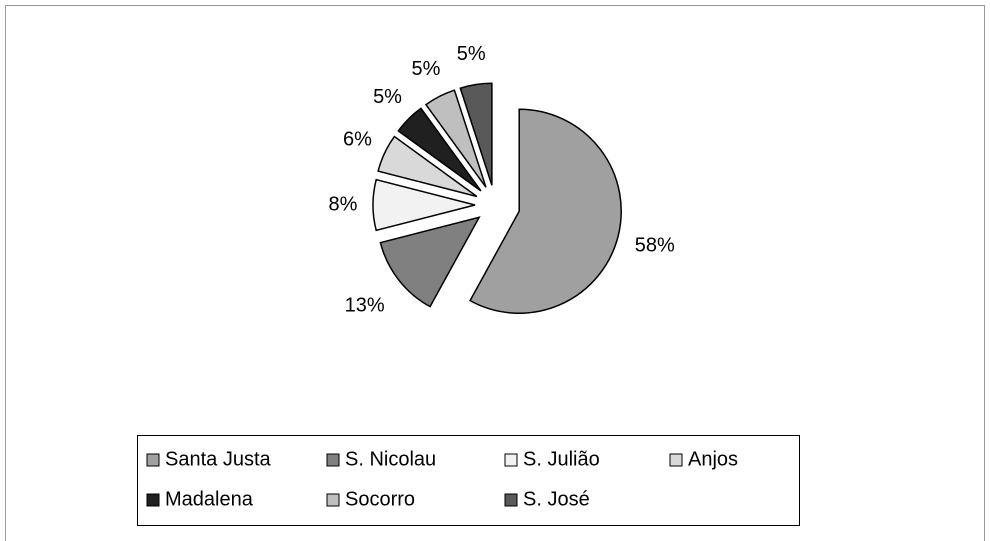 This screenshot has height=541, width=990. Describe the element at coordinates (390, 459) in the screenshot. I see `legend-label: S. Nicolau` at that location.